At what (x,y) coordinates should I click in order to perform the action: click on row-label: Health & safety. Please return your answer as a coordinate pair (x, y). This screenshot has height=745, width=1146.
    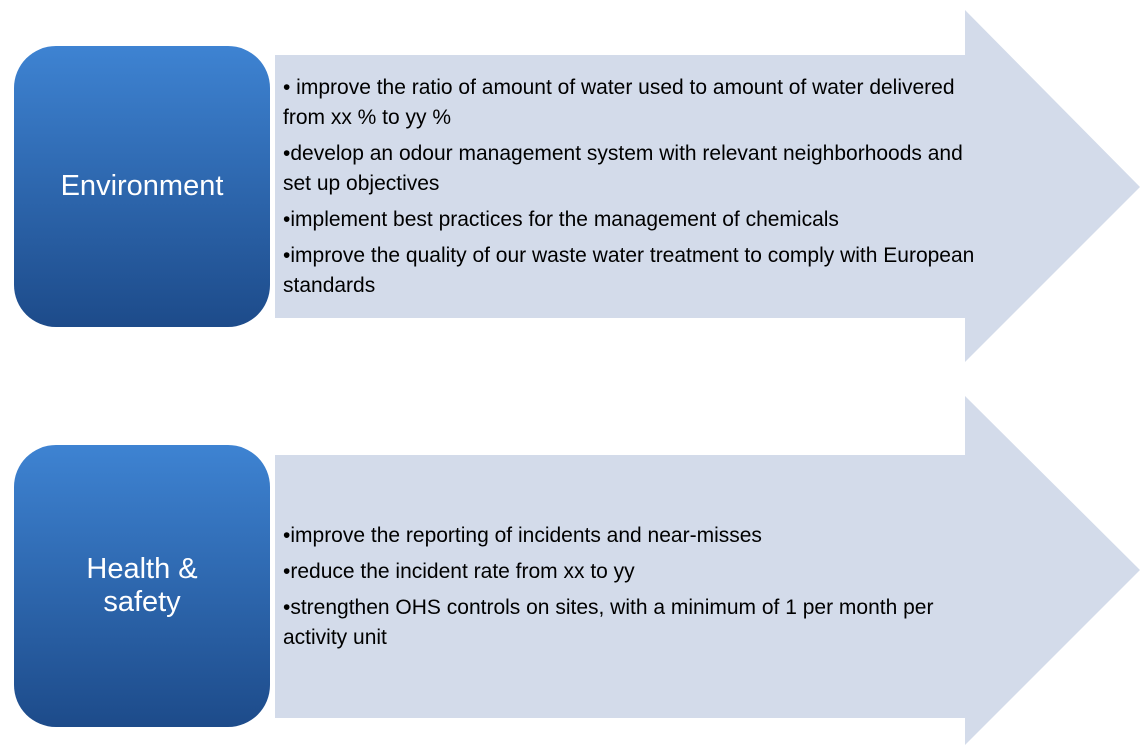
    Looking at the image, I should click on (142, 585).